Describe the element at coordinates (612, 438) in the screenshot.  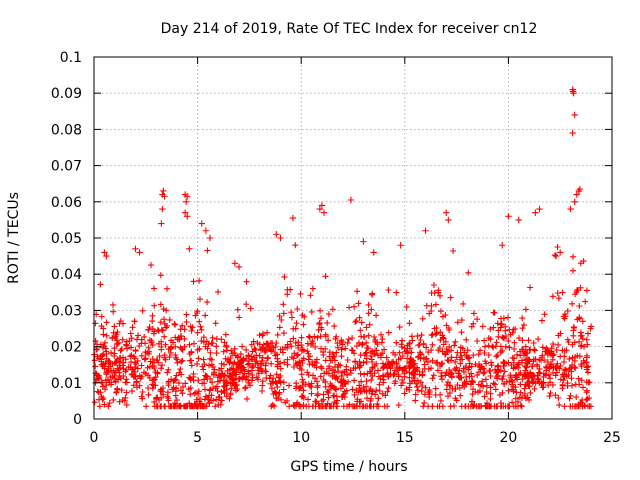
I see `x-tick-label: 25` at that location.